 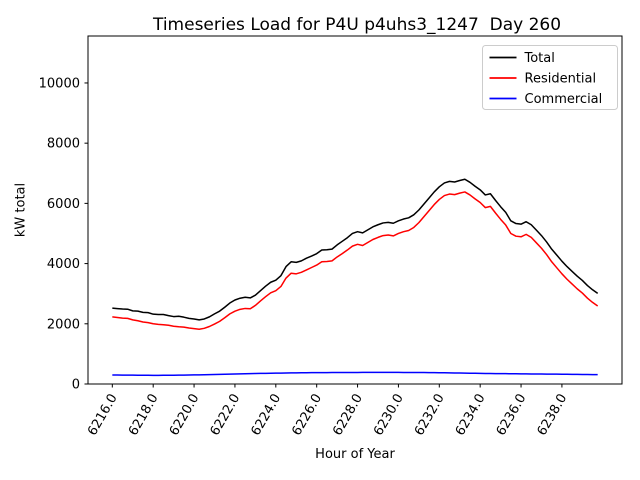 I want to click on y-tick-label: 4000, so click(x=63, y=264).